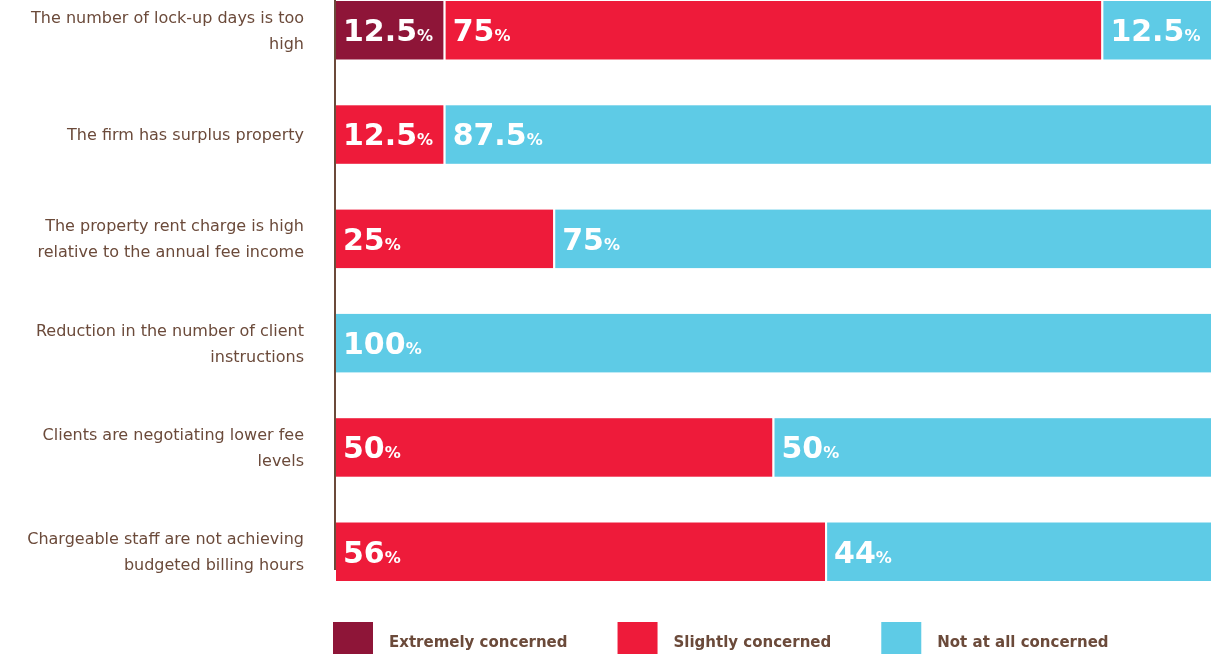 The width and height of the screenshot is (1212, 654). What do you see at coordinates (167, 30) in the screenshot?
I see `y-tick-label: The number of lock-up days is too high` at bounding box center [167, 30].